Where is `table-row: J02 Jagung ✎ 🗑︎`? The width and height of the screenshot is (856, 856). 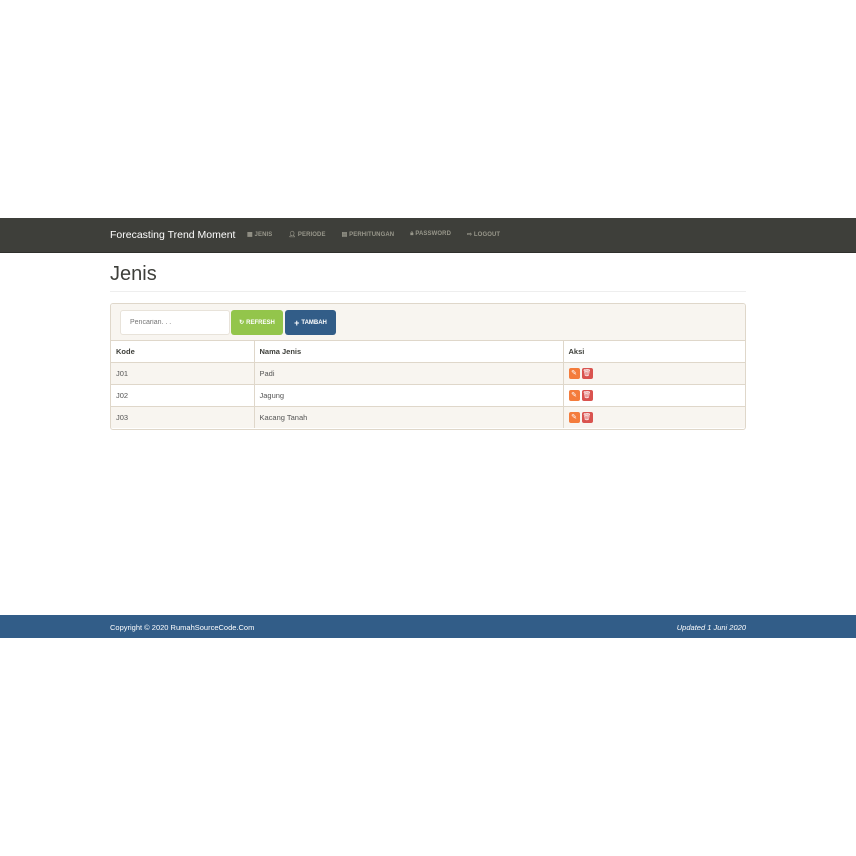 table-row: J02 Jagung ✎ 🗑︎ is located at coordinates (428, 395).